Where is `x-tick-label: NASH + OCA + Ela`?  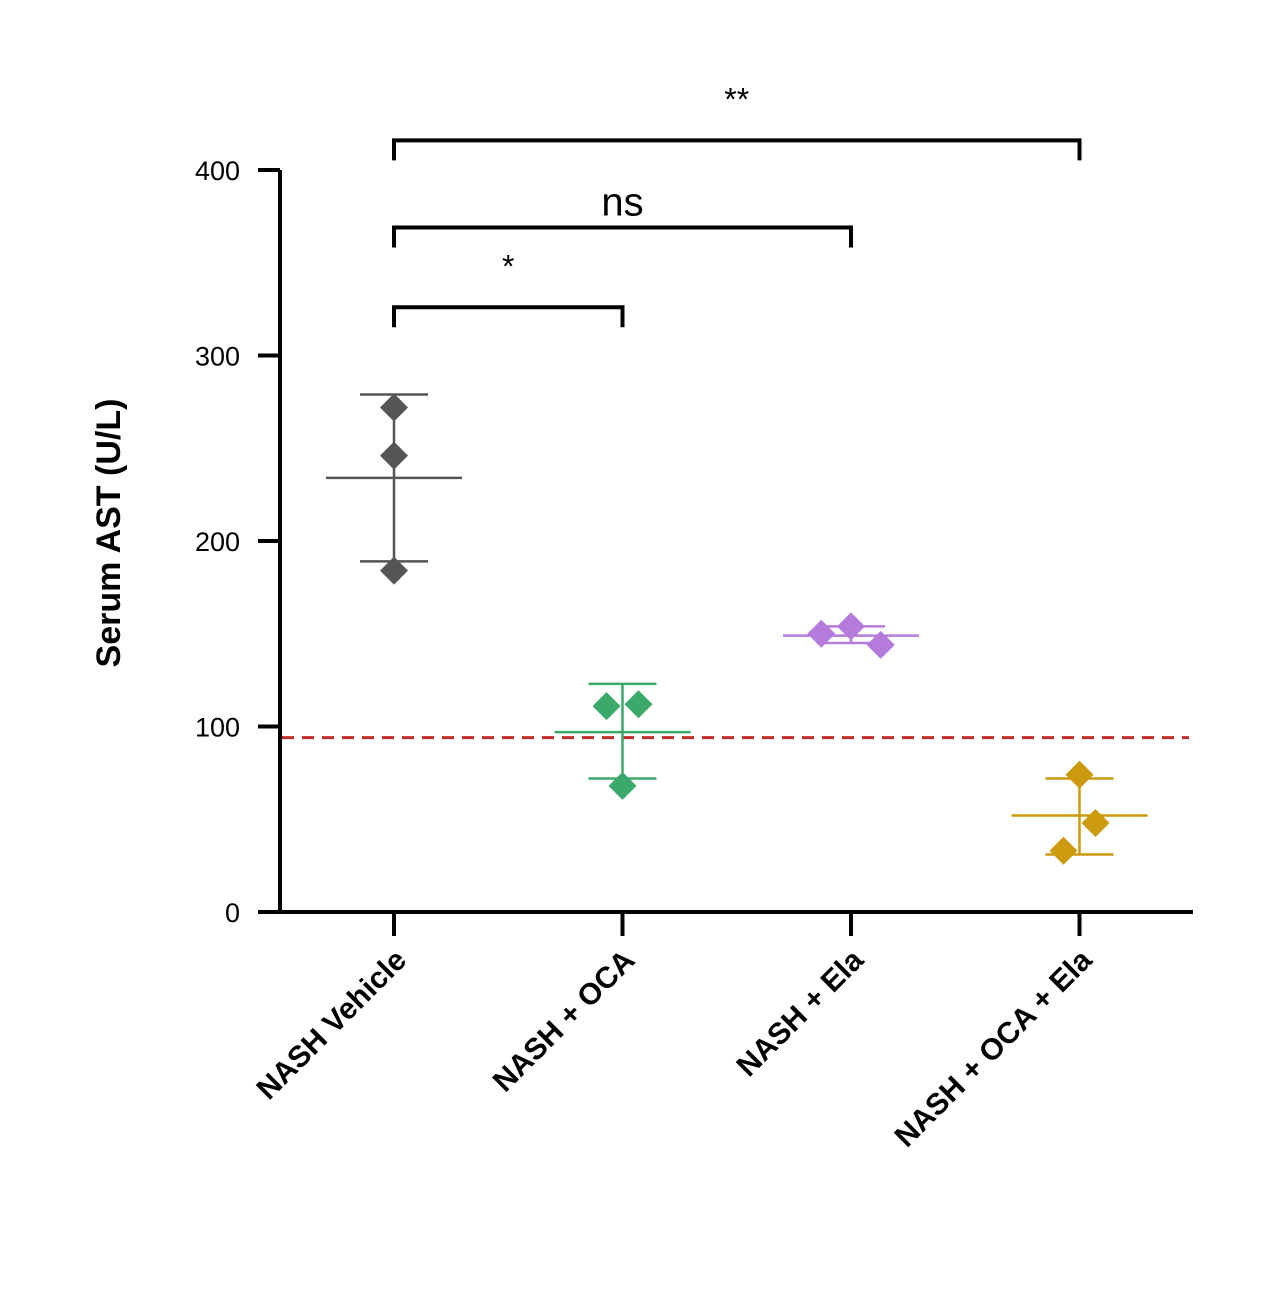
x-tick-label: NASH + OCA + Ela is located at coordinates (993, 1048).